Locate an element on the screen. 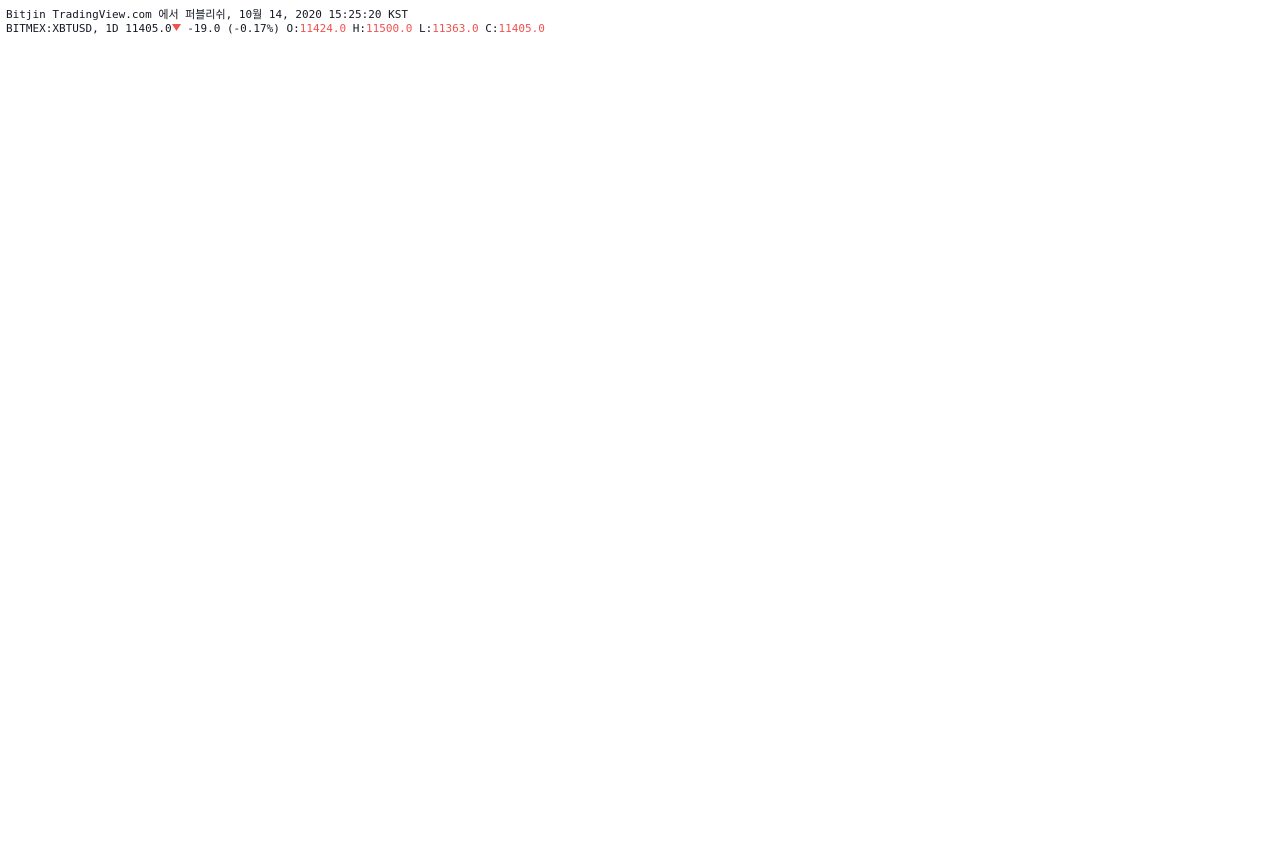  ohlc-value: 11424.0 is located at coordinates (323, 28).